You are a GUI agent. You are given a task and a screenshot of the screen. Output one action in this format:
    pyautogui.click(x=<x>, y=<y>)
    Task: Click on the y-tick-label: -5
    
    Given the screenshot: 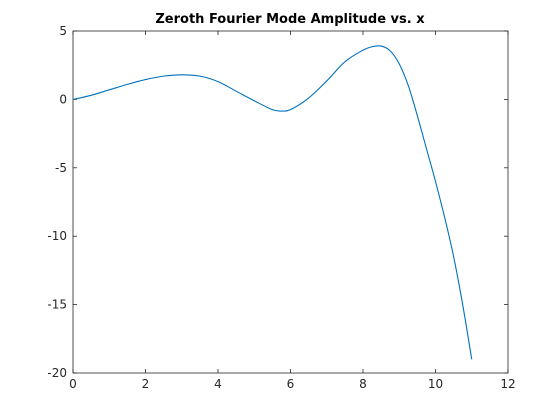 What is the action you would take?
    pyautogui.click(x=61, y=168)
    